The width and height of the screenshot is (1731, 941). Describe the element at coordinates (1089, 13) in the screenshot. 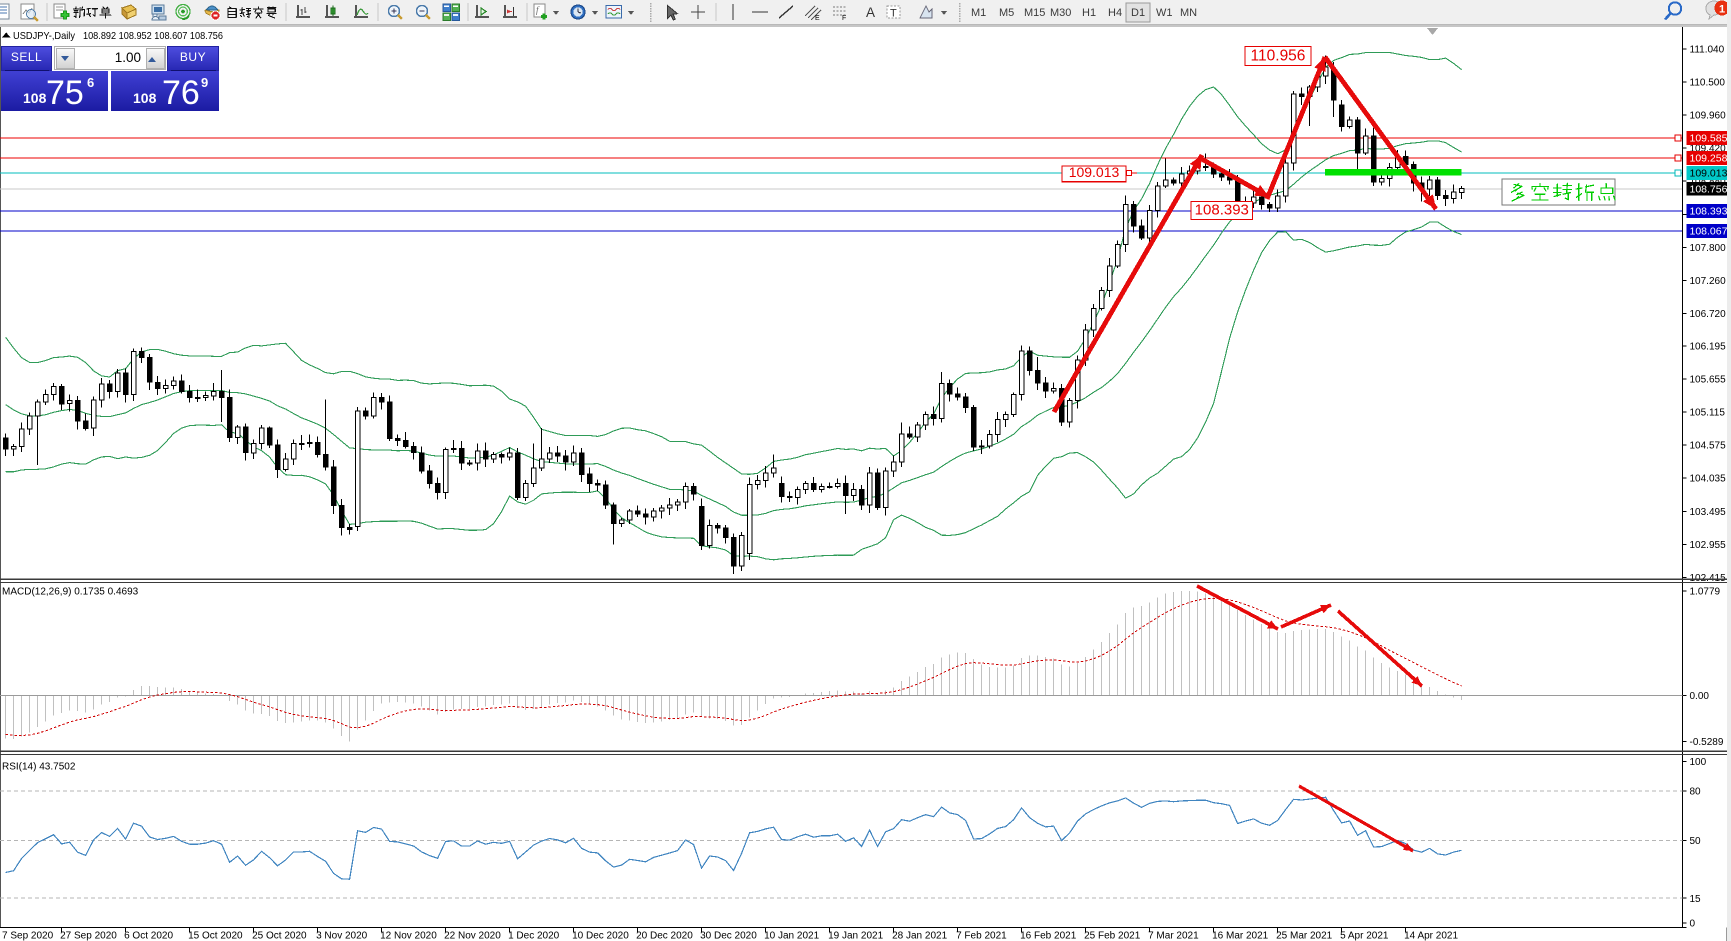

I see `svg-text: H1` at that location.